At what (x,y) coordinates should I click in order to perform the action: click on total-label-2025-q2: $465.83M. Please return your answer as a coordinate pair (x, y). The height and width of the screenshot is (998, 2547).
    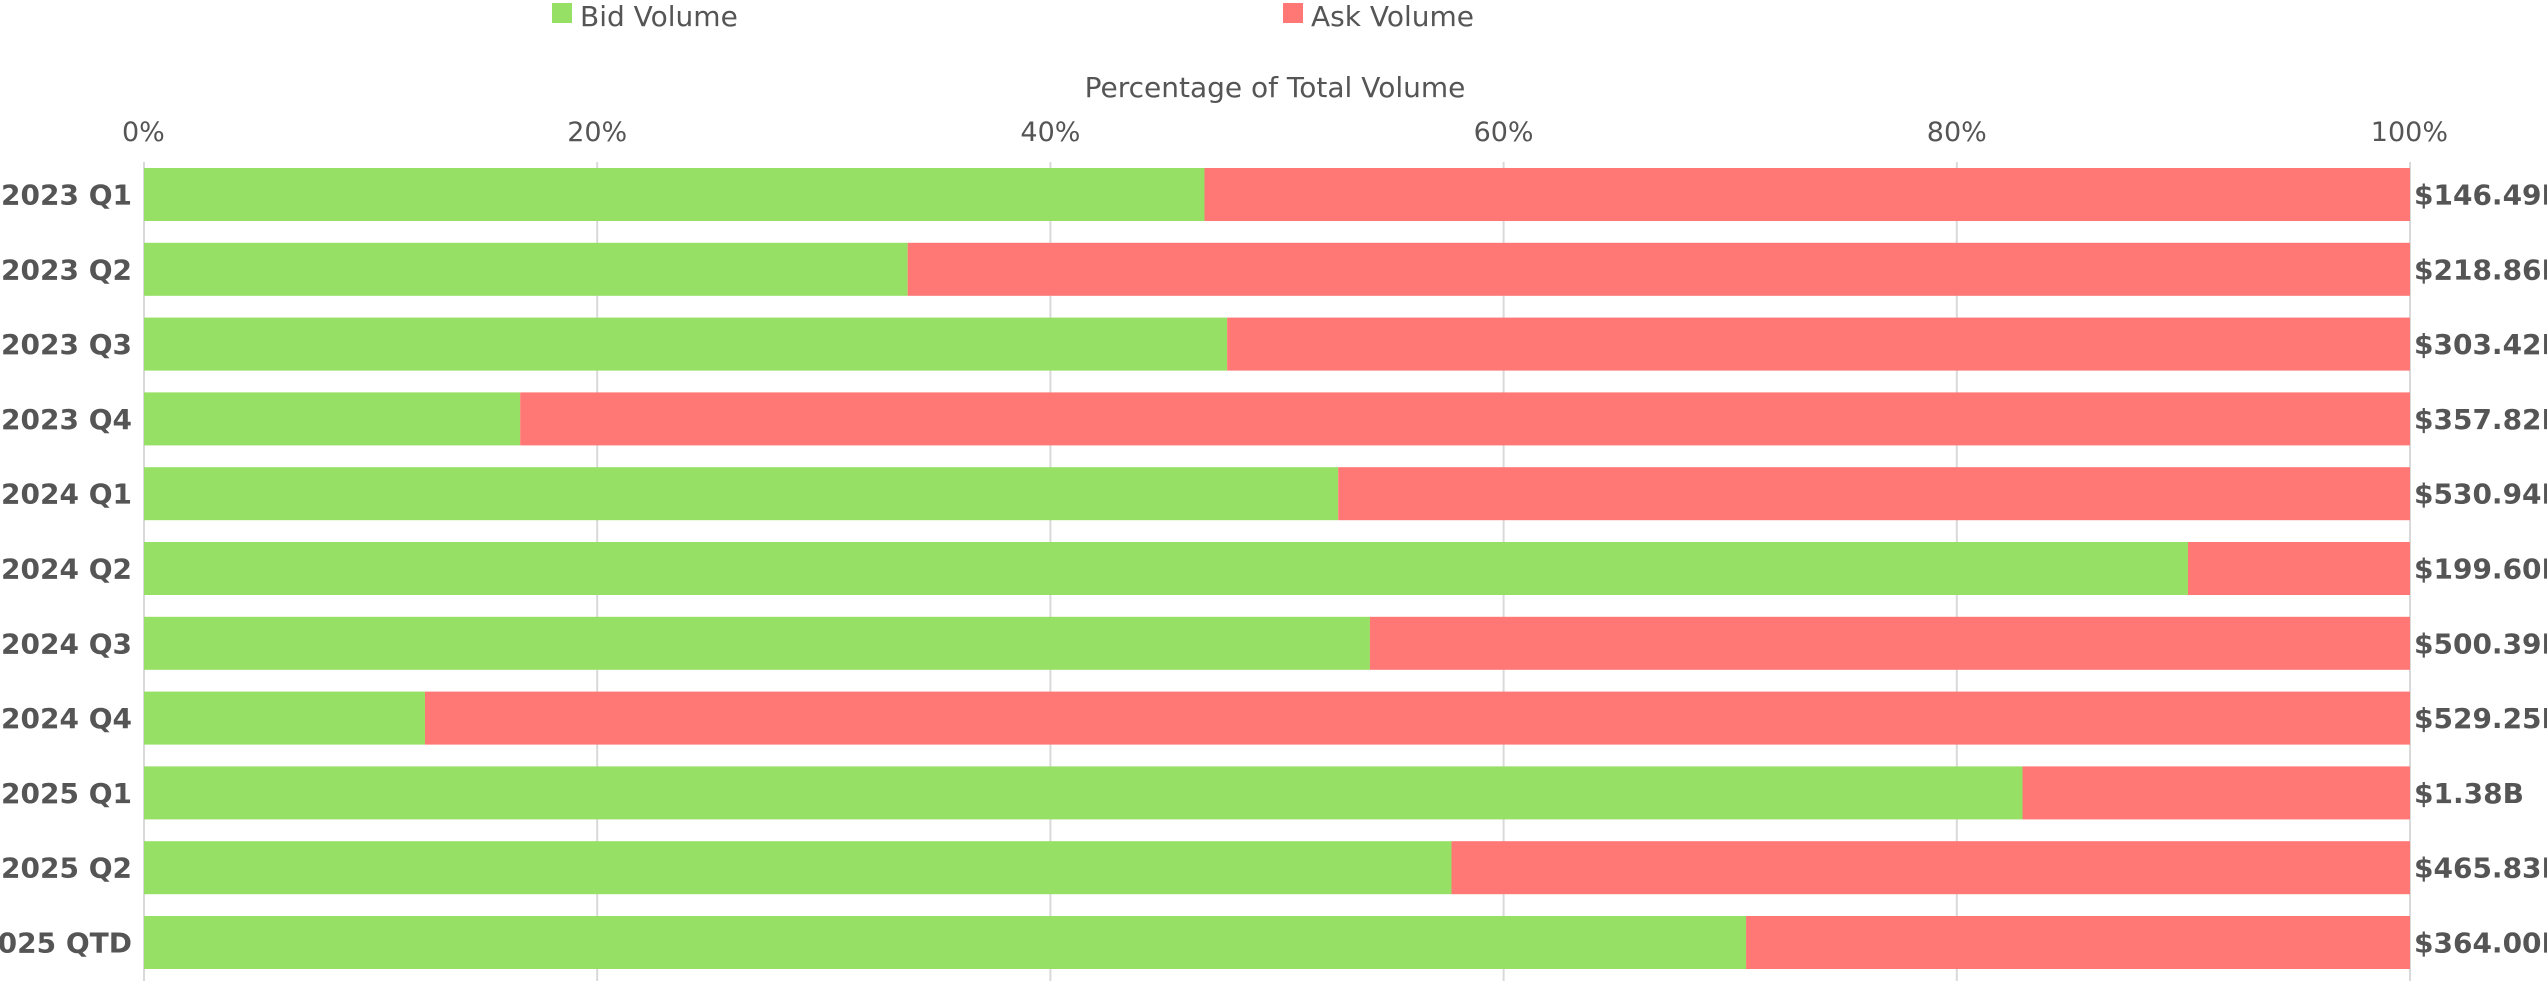
    Looking at the image, I should click on (2480, 868).